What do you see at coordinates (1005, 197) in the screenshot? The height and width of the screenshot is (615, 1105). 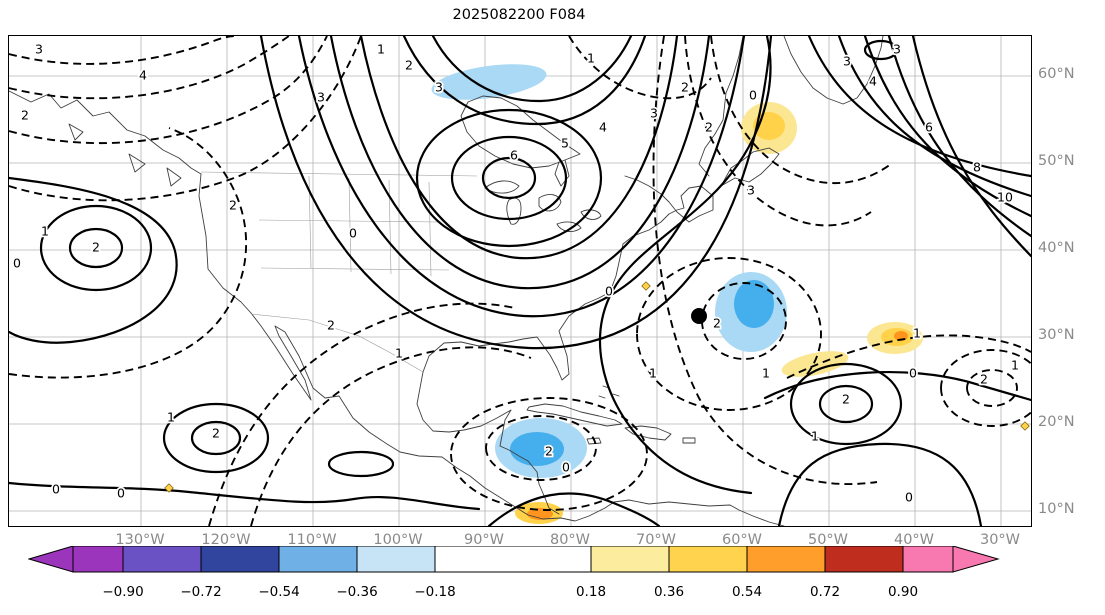 I see `contour-label: 10` at bounding box center [1005, 197].